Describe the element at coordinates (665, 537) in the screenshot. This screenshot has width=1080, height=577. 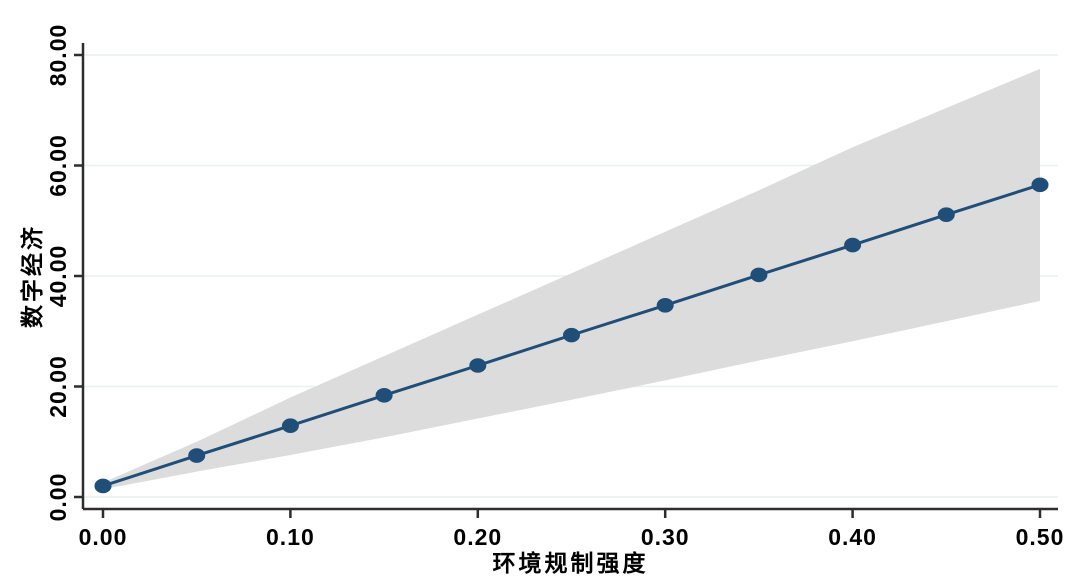
I see `x-tick-label: 0.30` at that location.